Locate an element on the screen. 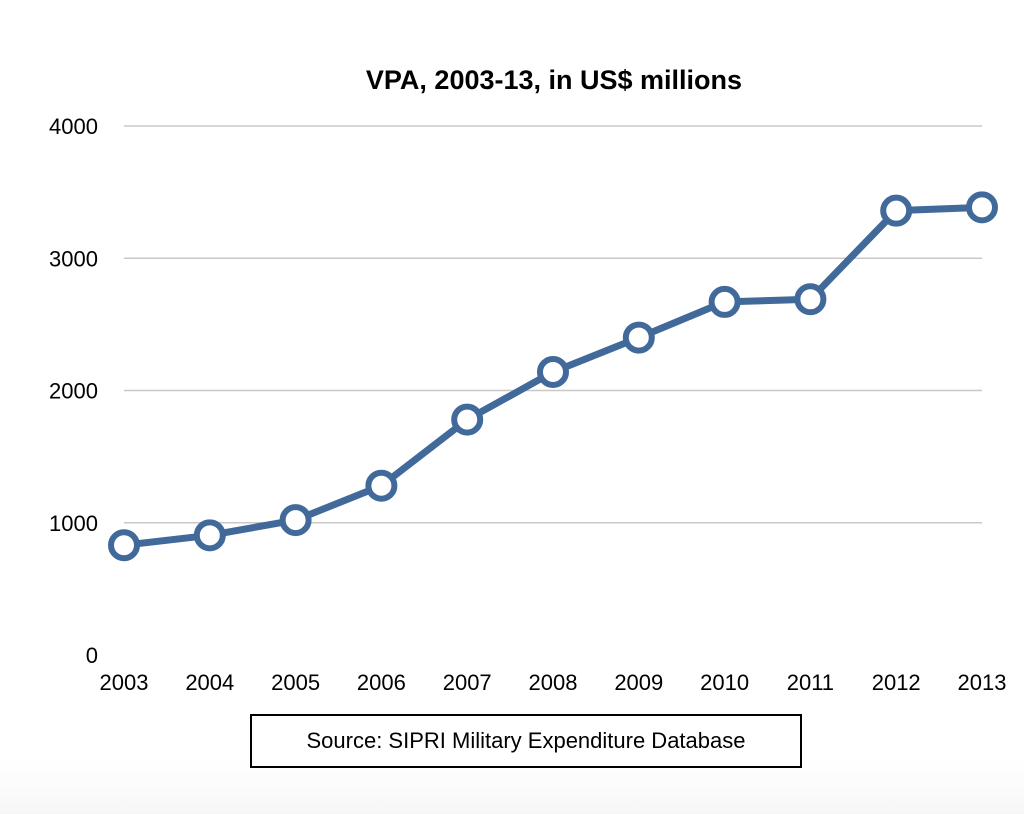 The width and height of the screenshot is (1024, 814). x-tick-label: 2006 is located at coordinates (381, 682).